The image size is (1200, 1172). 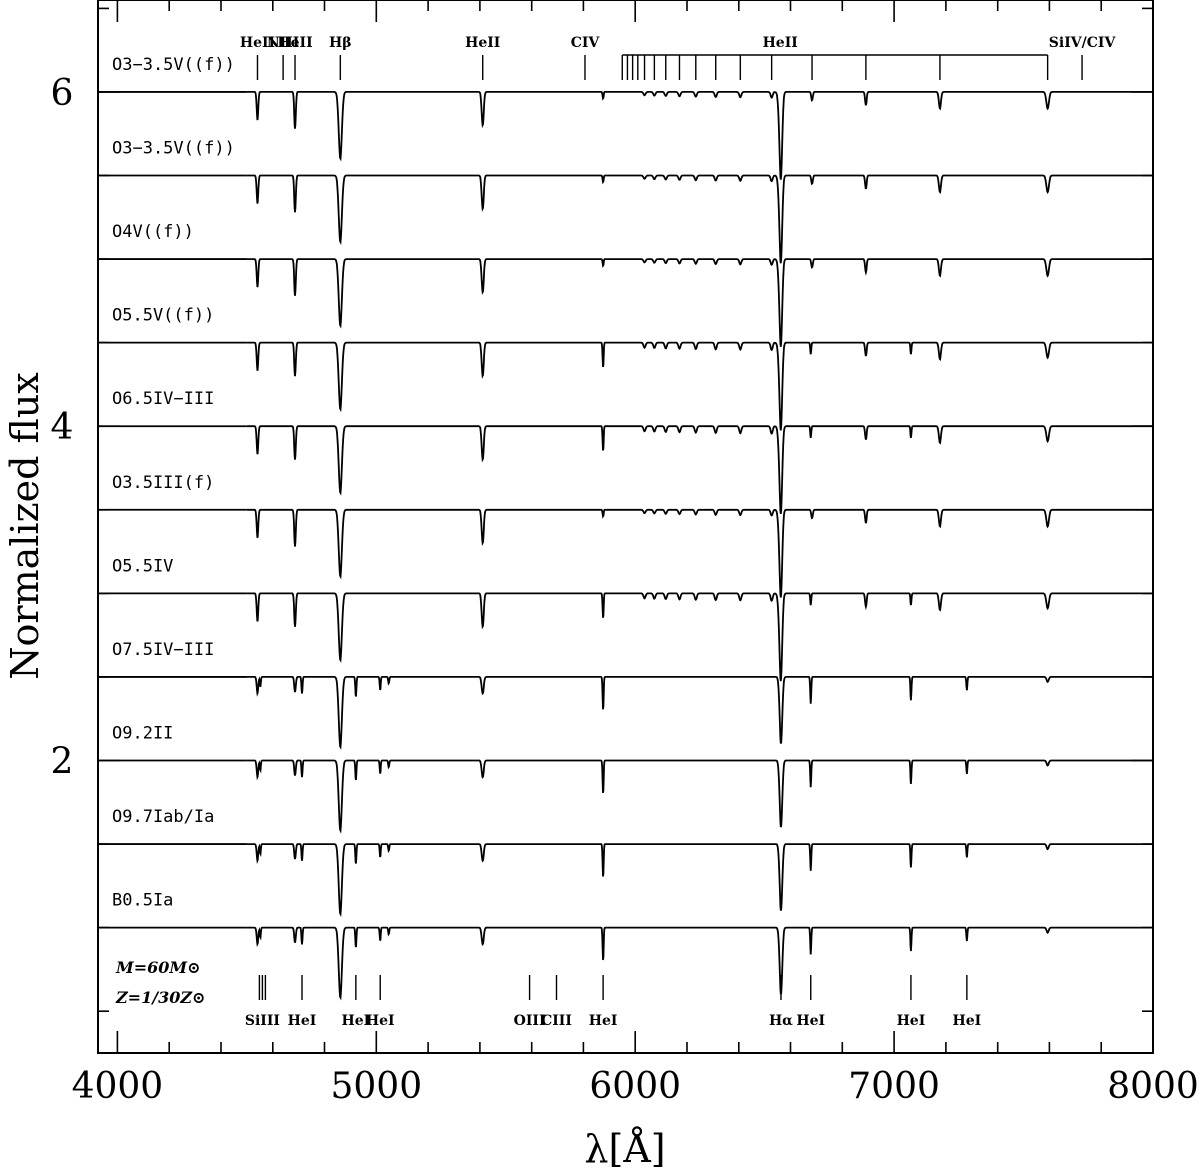 I want to click on series-label: B0.5Ia, so click(x=142, y=901).